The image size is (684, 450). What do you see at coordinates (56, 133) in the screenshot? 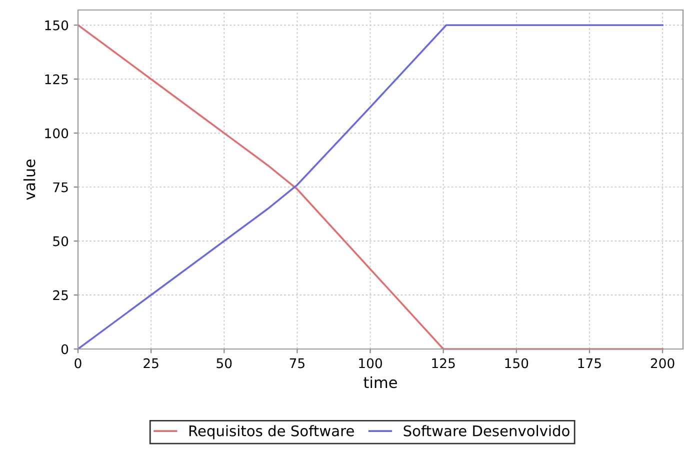
I see `y-tick-label: 100` at bounding box center [56, 133].